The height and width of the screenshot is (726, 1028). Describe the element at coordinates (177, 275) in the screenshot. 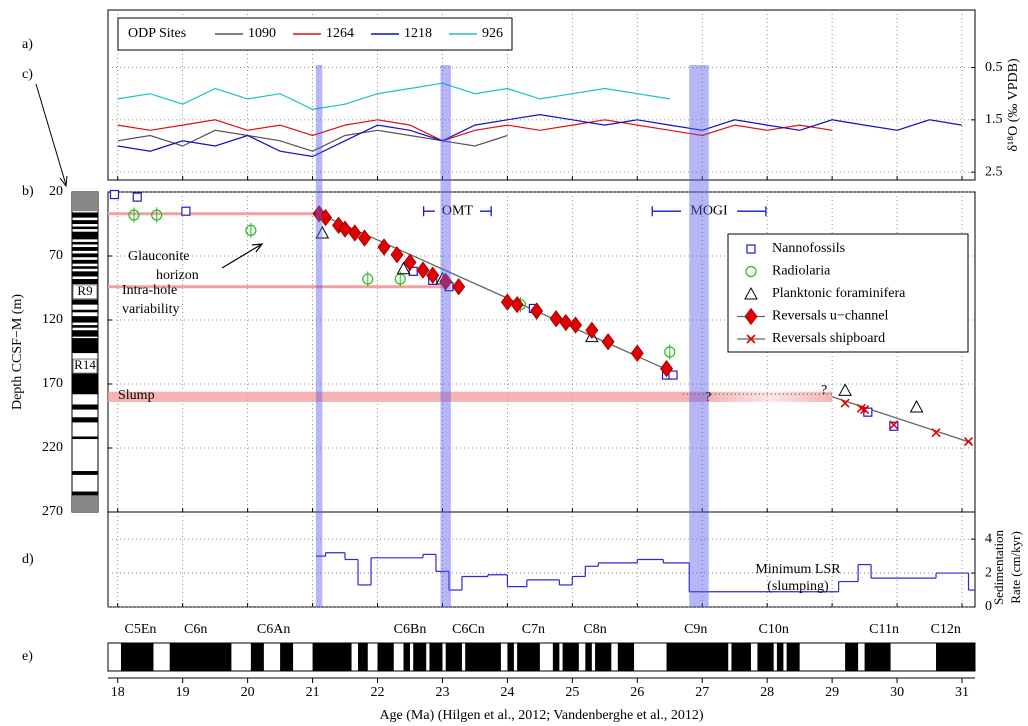

I see `annotation: horizon` at that location.